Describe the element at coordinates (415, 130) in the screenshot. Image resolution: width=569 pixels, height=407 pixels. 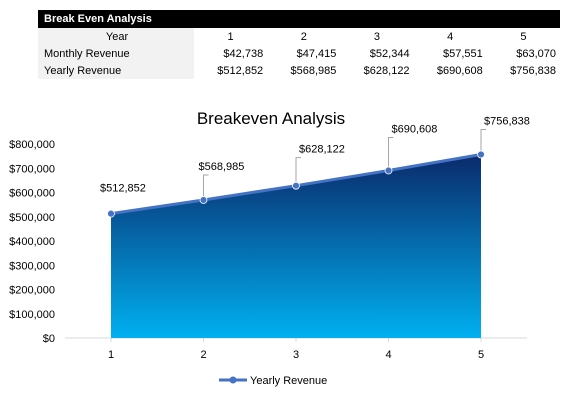
I see `data-label: $690,608` at that location.